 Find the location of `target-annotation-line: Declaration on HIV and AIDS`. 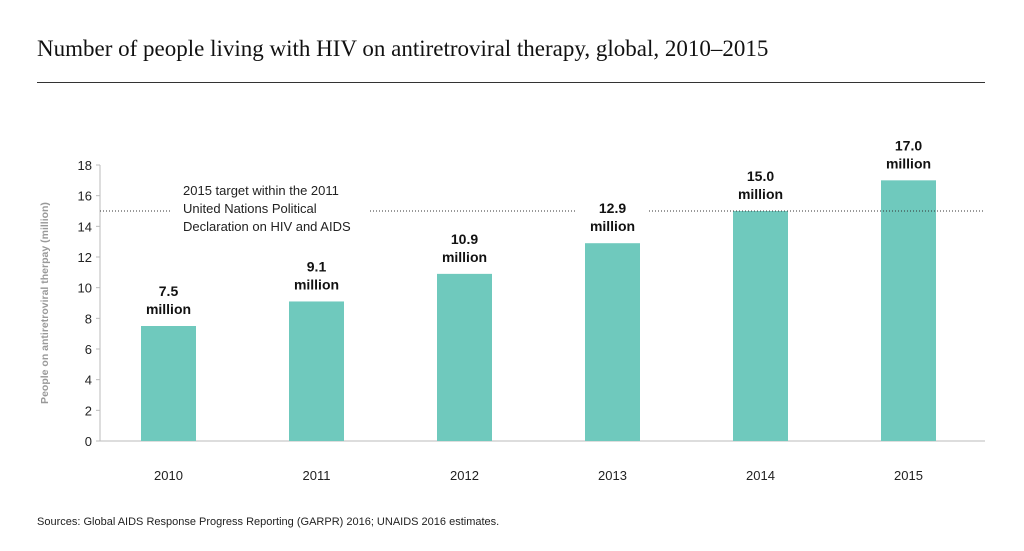

target-annotation-line: Declaration on HIV and AIDS is located at coordinates (267, 226).